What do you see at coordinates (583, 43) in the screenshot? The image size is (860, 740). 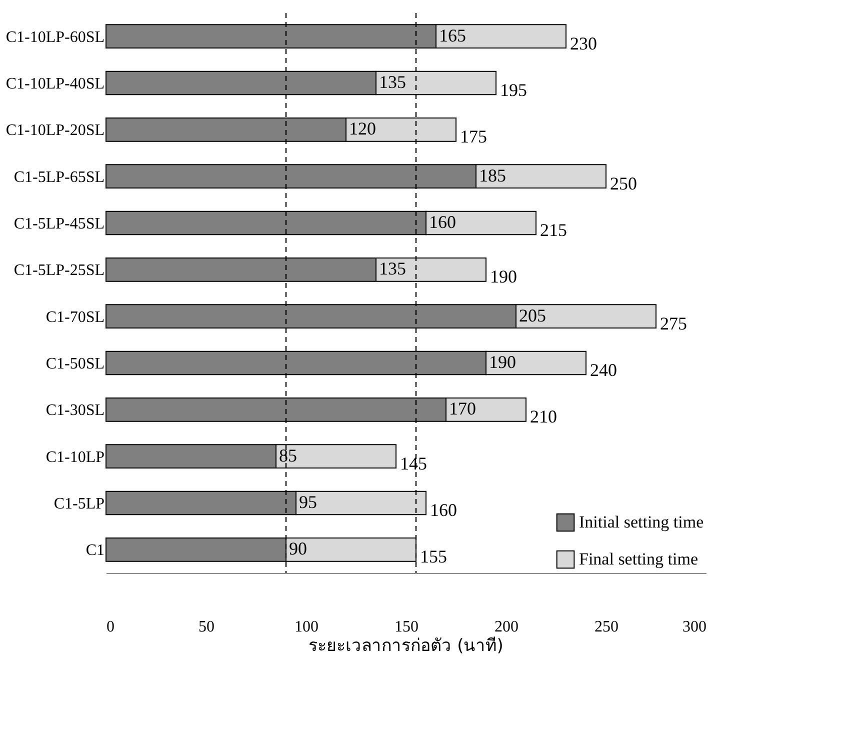 I see `total-label: 230` at bounding box center [583, 43].